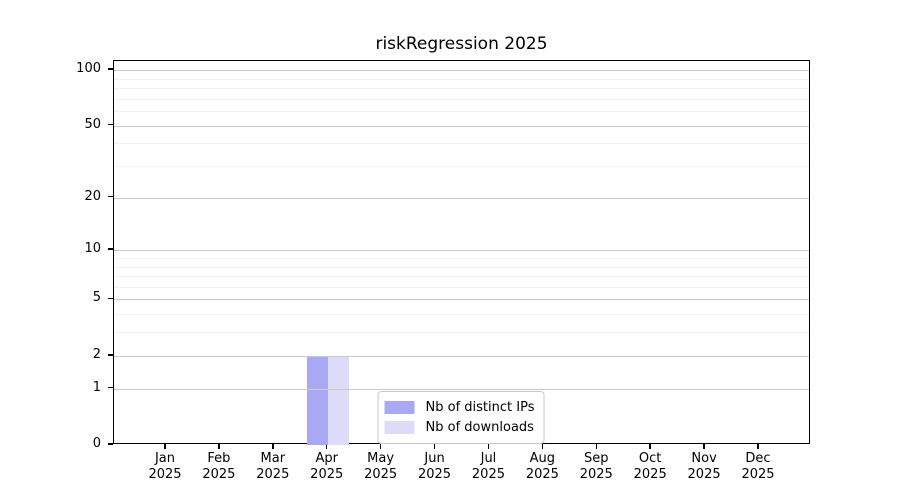 The width and height of the screenshot is (900, 500). I want to click on legend-label: Nb of distinct IPs, so click(480, 407).